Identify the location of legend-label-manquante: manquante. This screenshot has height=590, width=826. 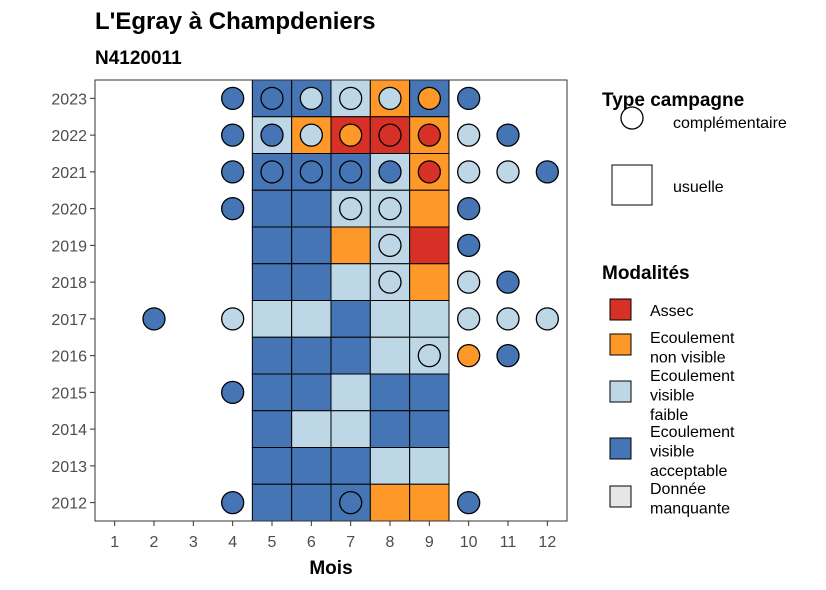
(690, 509).